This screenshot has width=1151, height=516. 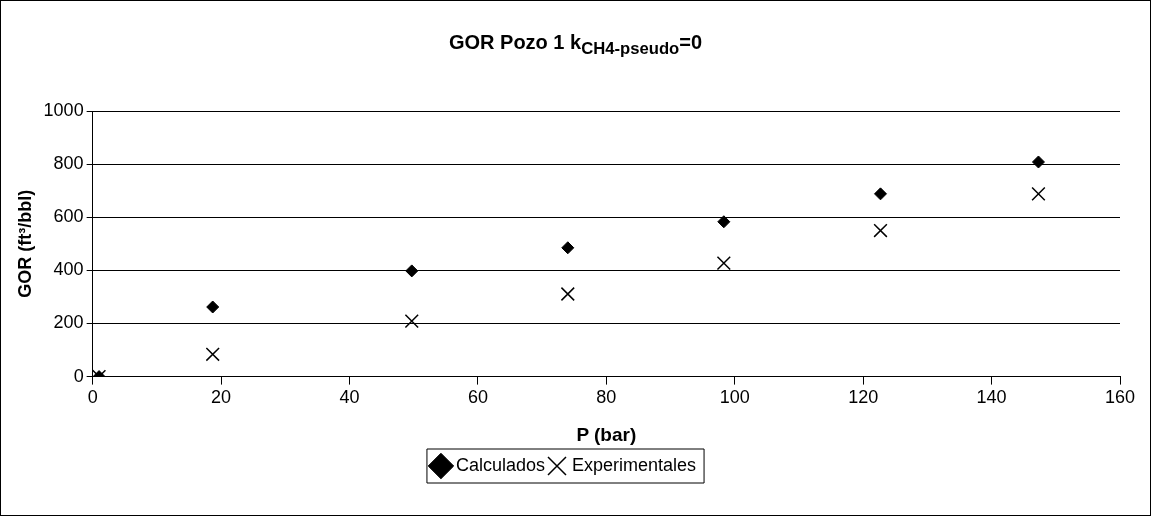 What do you see at coordinates (68, 216) in the screenshot?
I see `y-tick-label: 600` at bounding box center [68, 216].